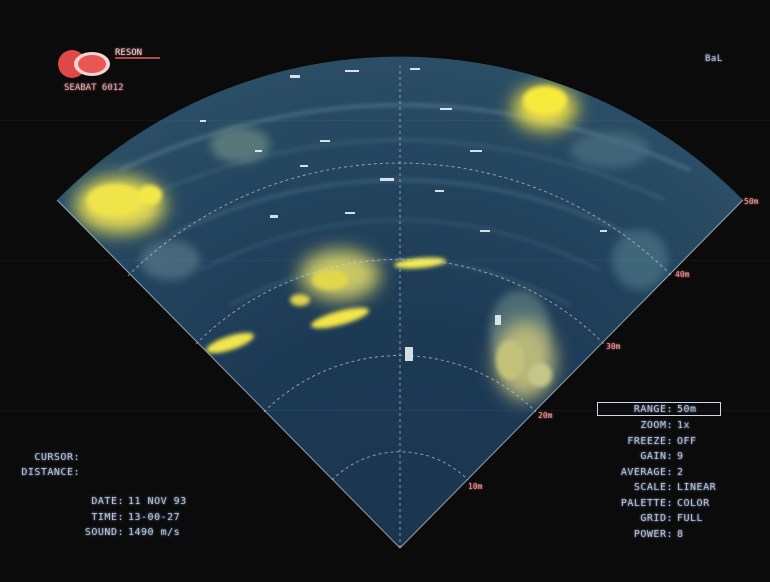  Describe the element at coordinates (680, 534) in the screenshot. I see `setting-power-value: 8` at that location.